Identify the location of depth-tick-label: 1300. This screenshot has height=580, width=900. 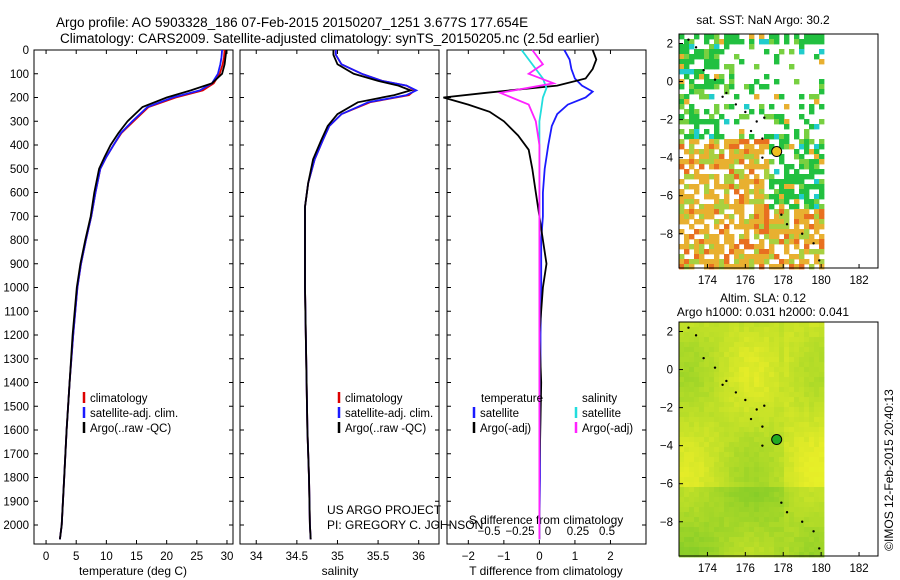
(16, 360).